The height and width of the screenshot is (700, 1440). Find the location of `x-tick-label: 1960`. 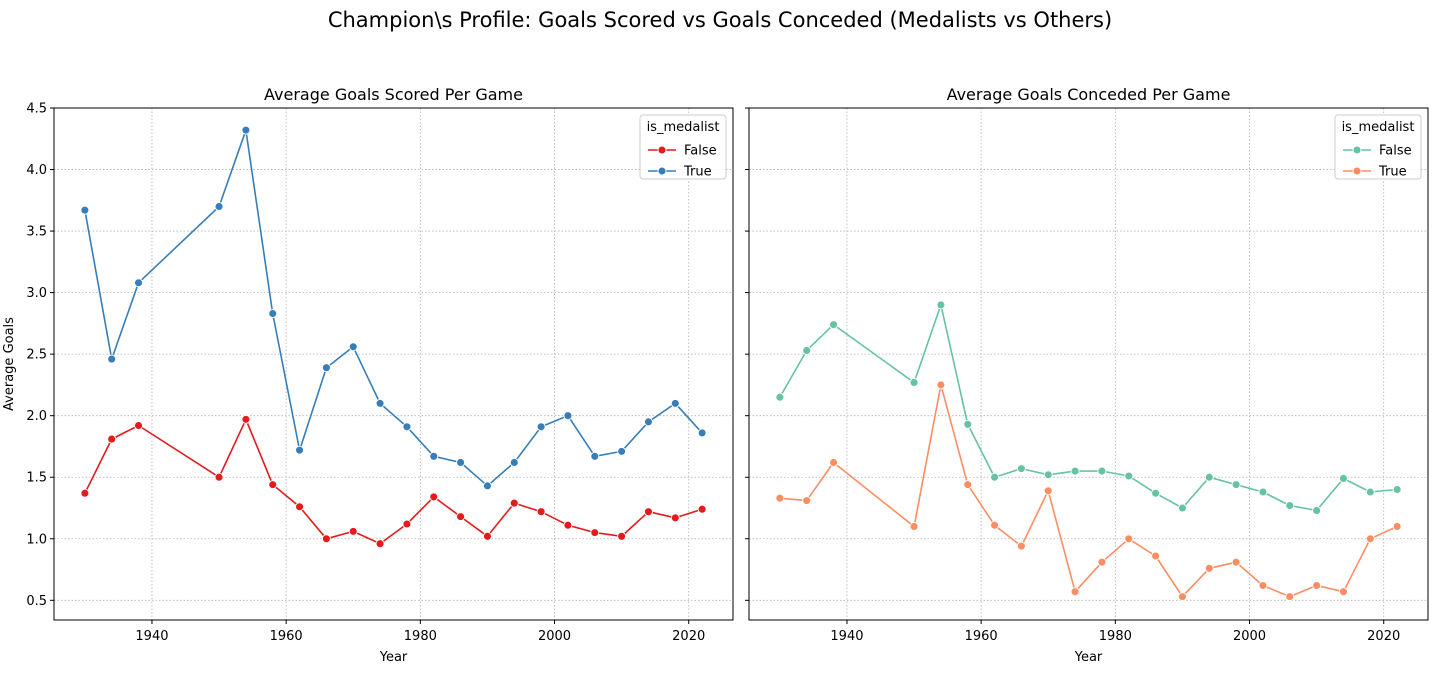

x-tick-label: 1960 is located at coordinates (286, 636).